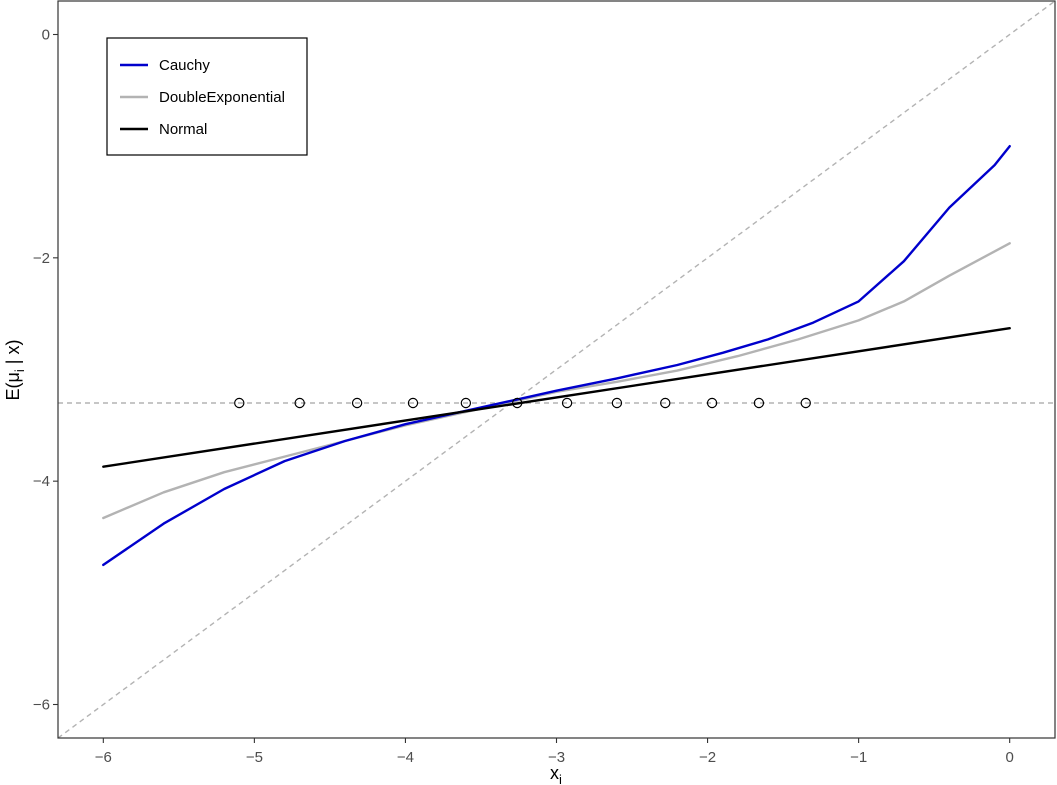  Describe the element at coordinates (183, 129) in the screenshot. I see `legend-label-normal: Normal` at that location.